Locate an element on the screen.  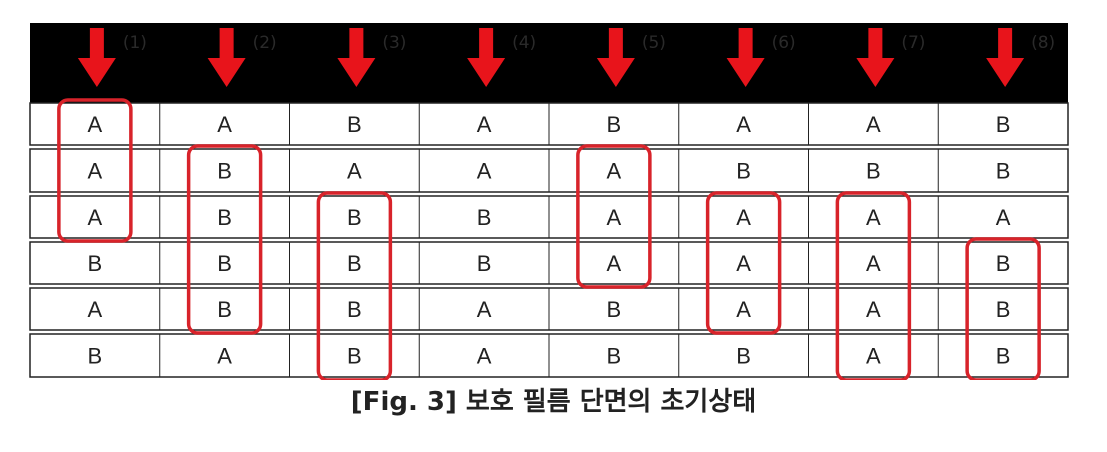
figure-caption: [Fig. 3] 보호 필름 단면의 초기상태 is located at coordinates (553, 402).